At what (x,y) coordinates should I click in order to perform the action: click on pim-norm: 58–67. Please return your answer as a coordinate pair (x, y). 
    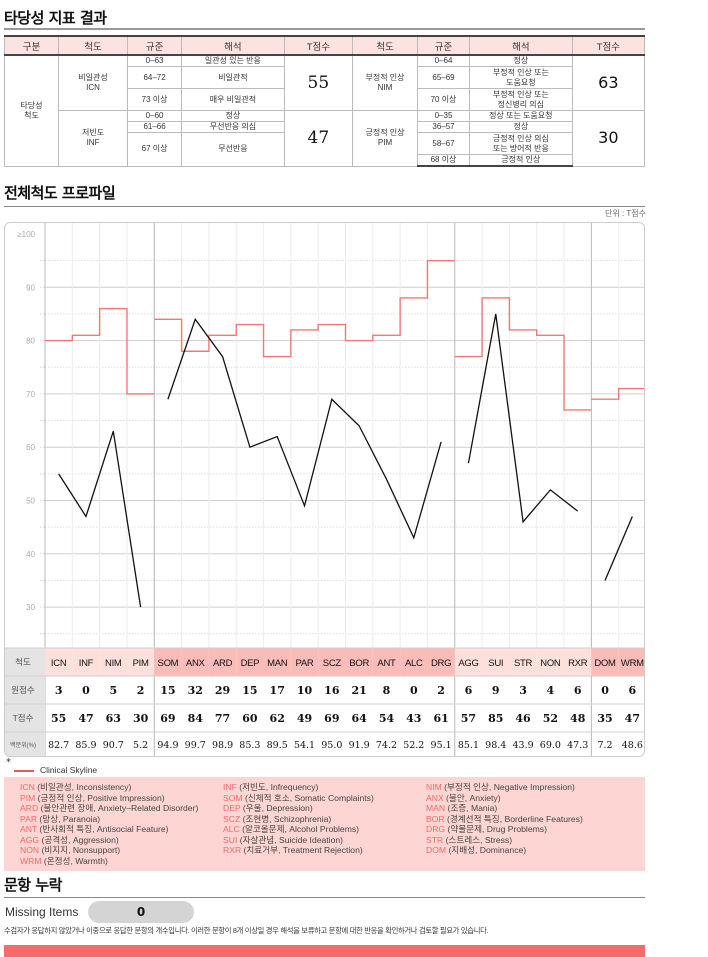
    Looking at the image, I should click on (443, 143).